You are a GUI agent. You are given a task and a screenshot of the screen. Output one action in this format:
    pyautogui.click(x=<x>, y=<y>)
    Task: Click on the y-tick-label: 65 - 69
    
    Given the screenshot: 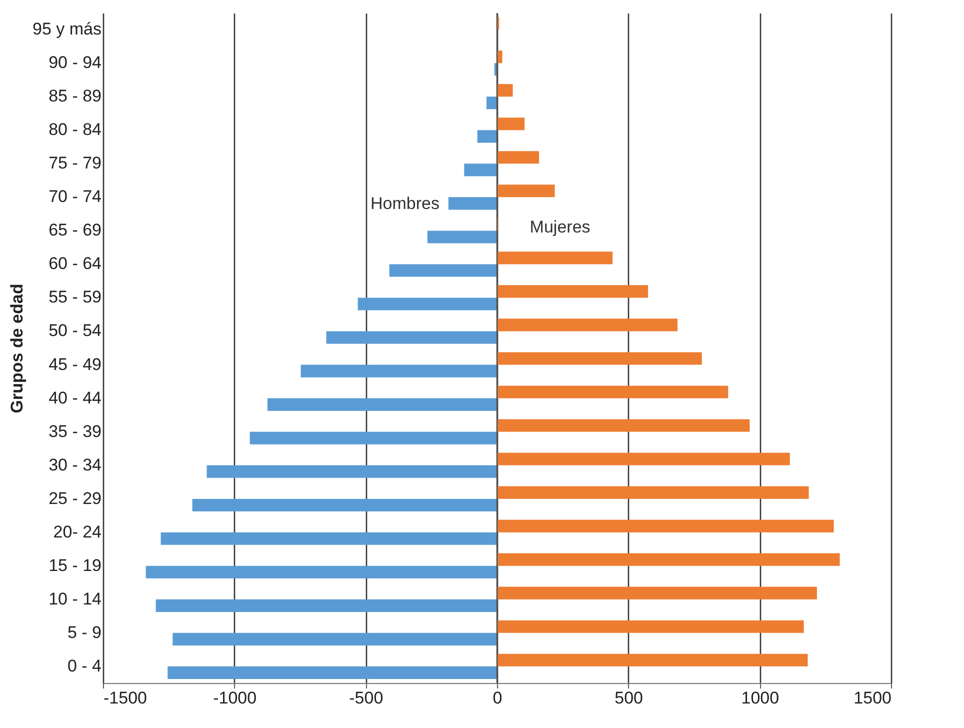 What is the action you would take?
    pyautogui.click(x=75, y=230)
    